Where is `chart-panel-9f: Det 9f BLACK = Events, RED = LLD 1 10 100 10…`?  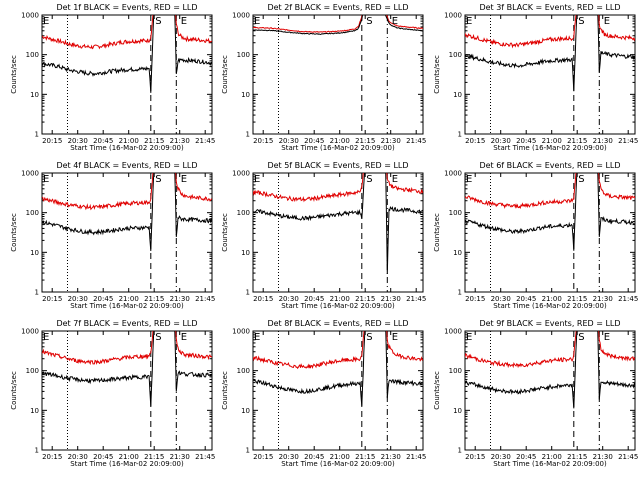
chart-panel-9f: Det 9f BLACK = Events, RED = LLD 1 10 100 10… is located at coordinates (535, 393).